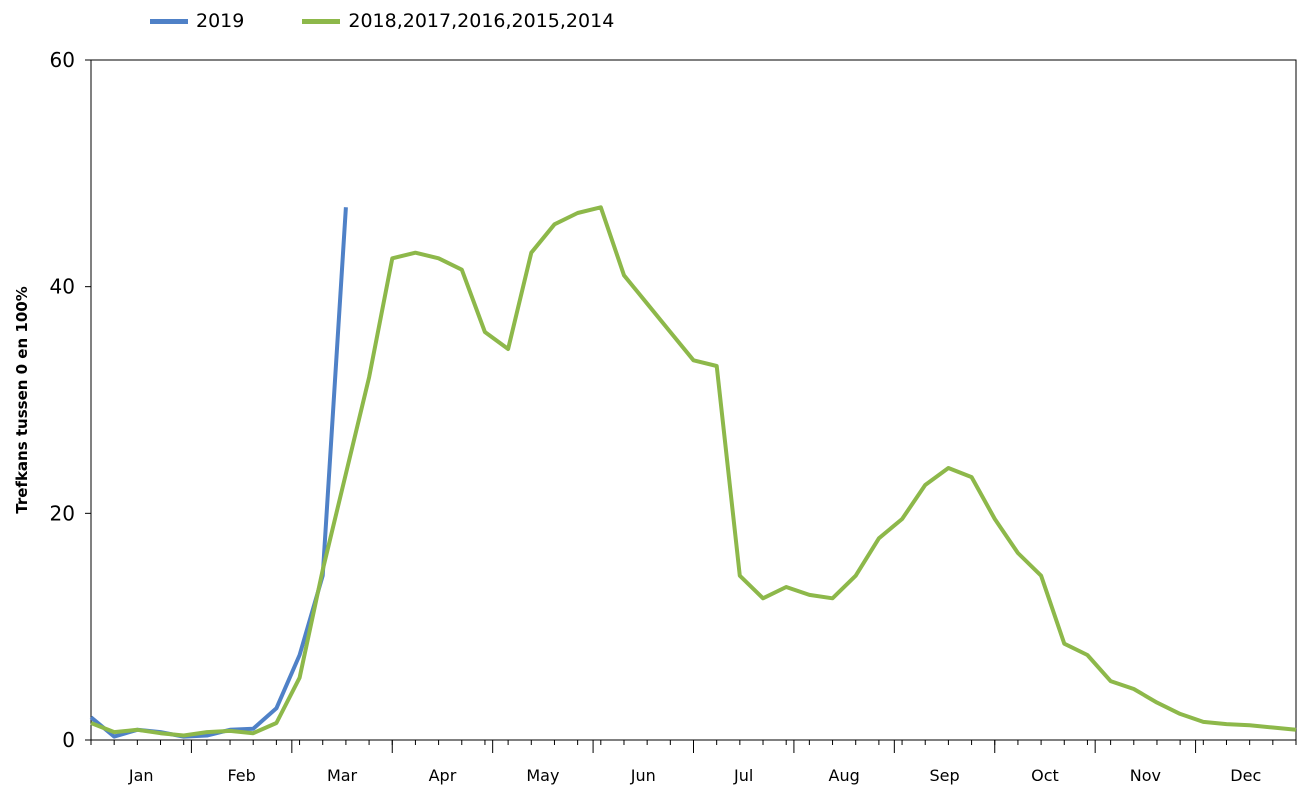  Describe the element at coordinates (62, 287) in the screenshot. I see `y-tick-label-40: 40` at that location.